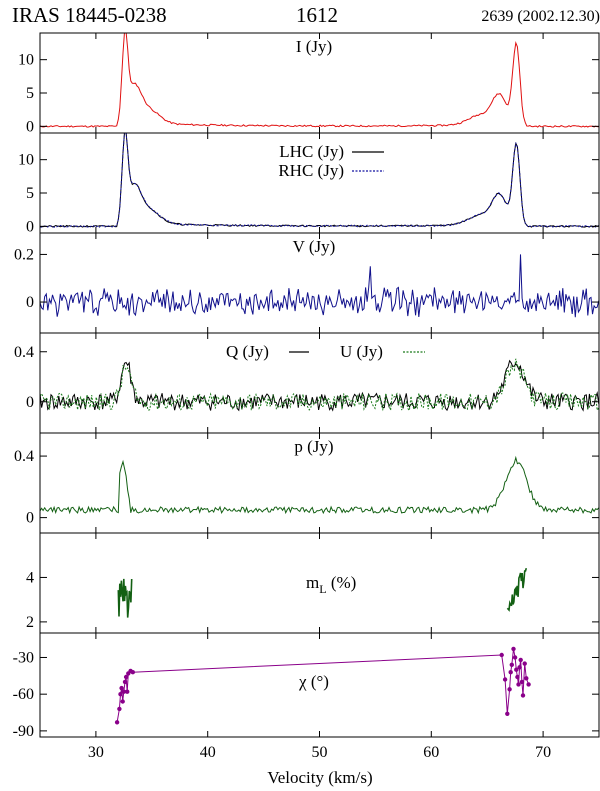  I want to click on x-tick-label: 30, so click(96, 752).